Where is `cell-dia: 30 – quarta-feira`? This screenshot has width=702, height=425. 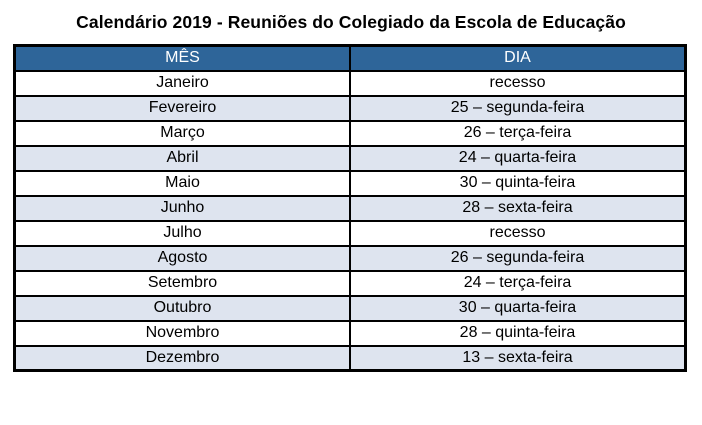 cell-dia: 30 – quarta-feira is located at coordinates (518, 308).